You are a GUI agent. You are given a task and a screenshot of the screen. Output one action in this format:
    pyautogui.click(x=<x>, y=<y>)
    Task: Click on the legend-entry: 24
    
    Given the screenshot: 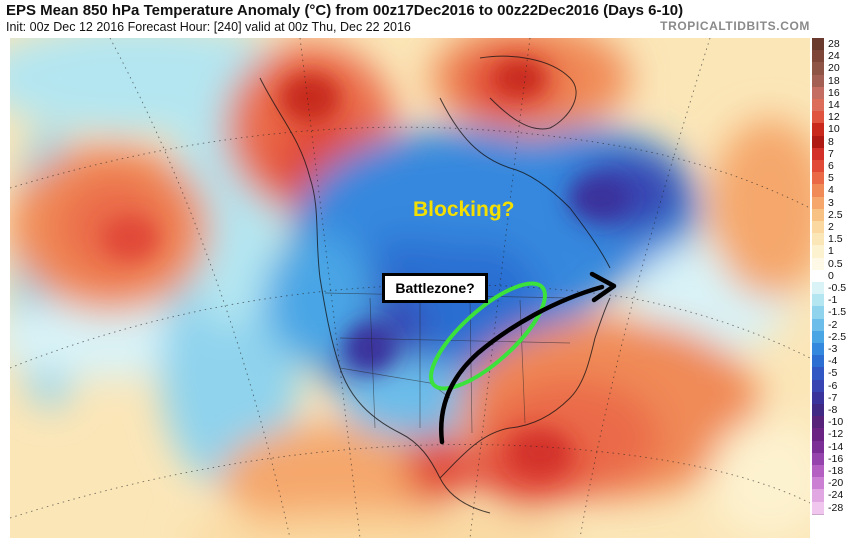 What is the action you would take?
    pyautogui.click(x=837, y=57)
    